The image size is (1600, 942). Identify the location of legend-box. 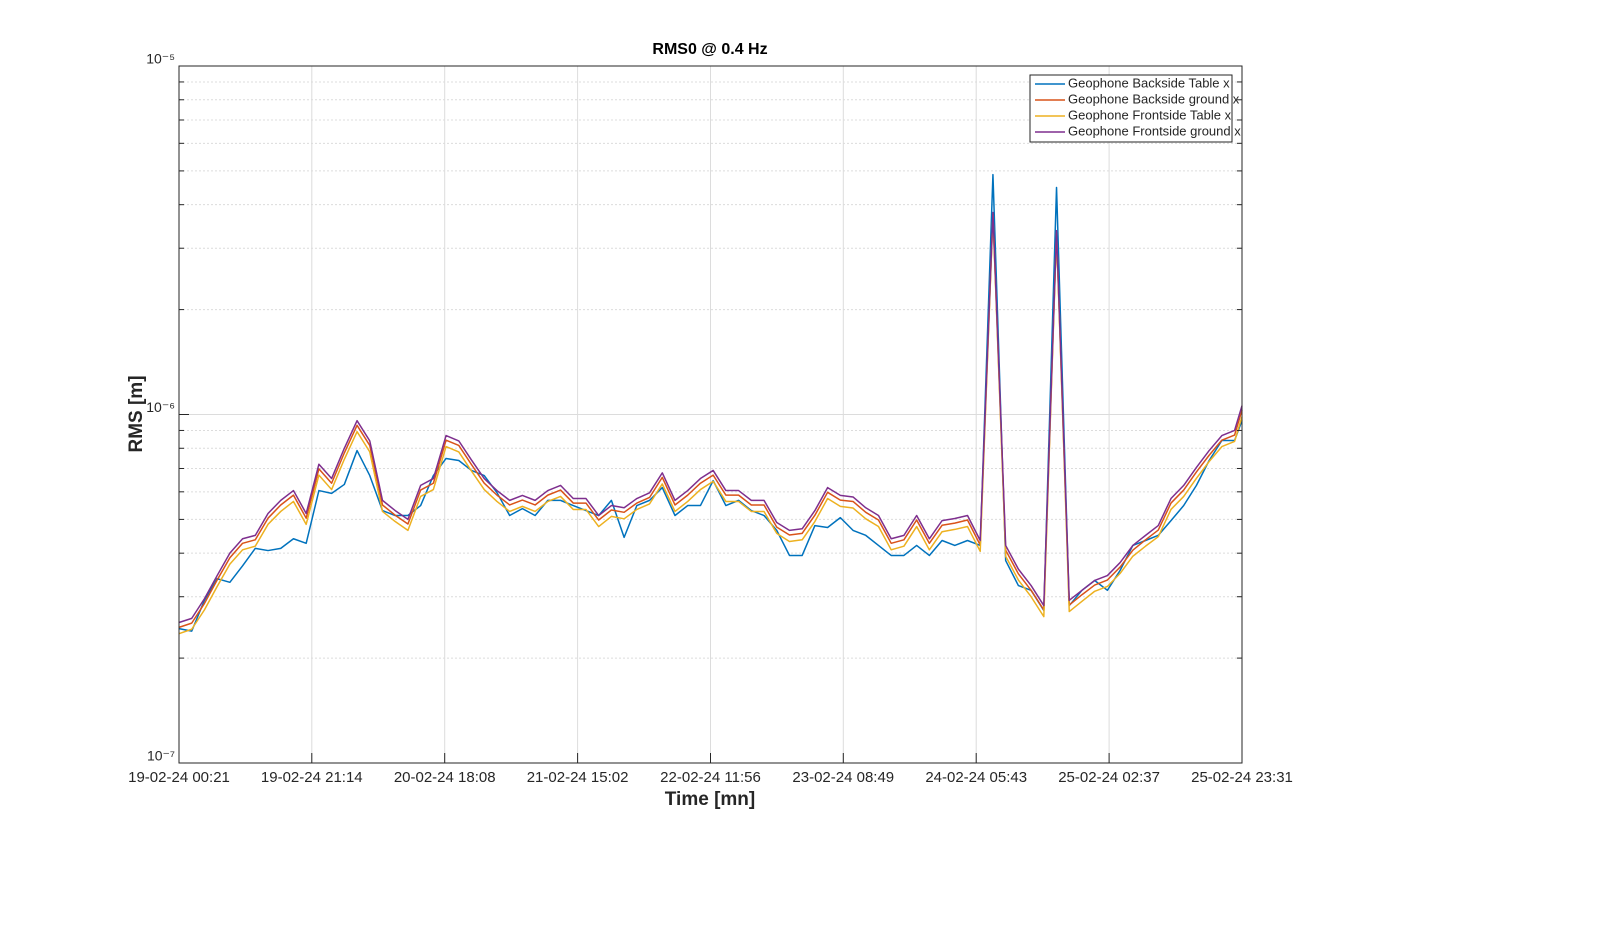
(1131, 108).